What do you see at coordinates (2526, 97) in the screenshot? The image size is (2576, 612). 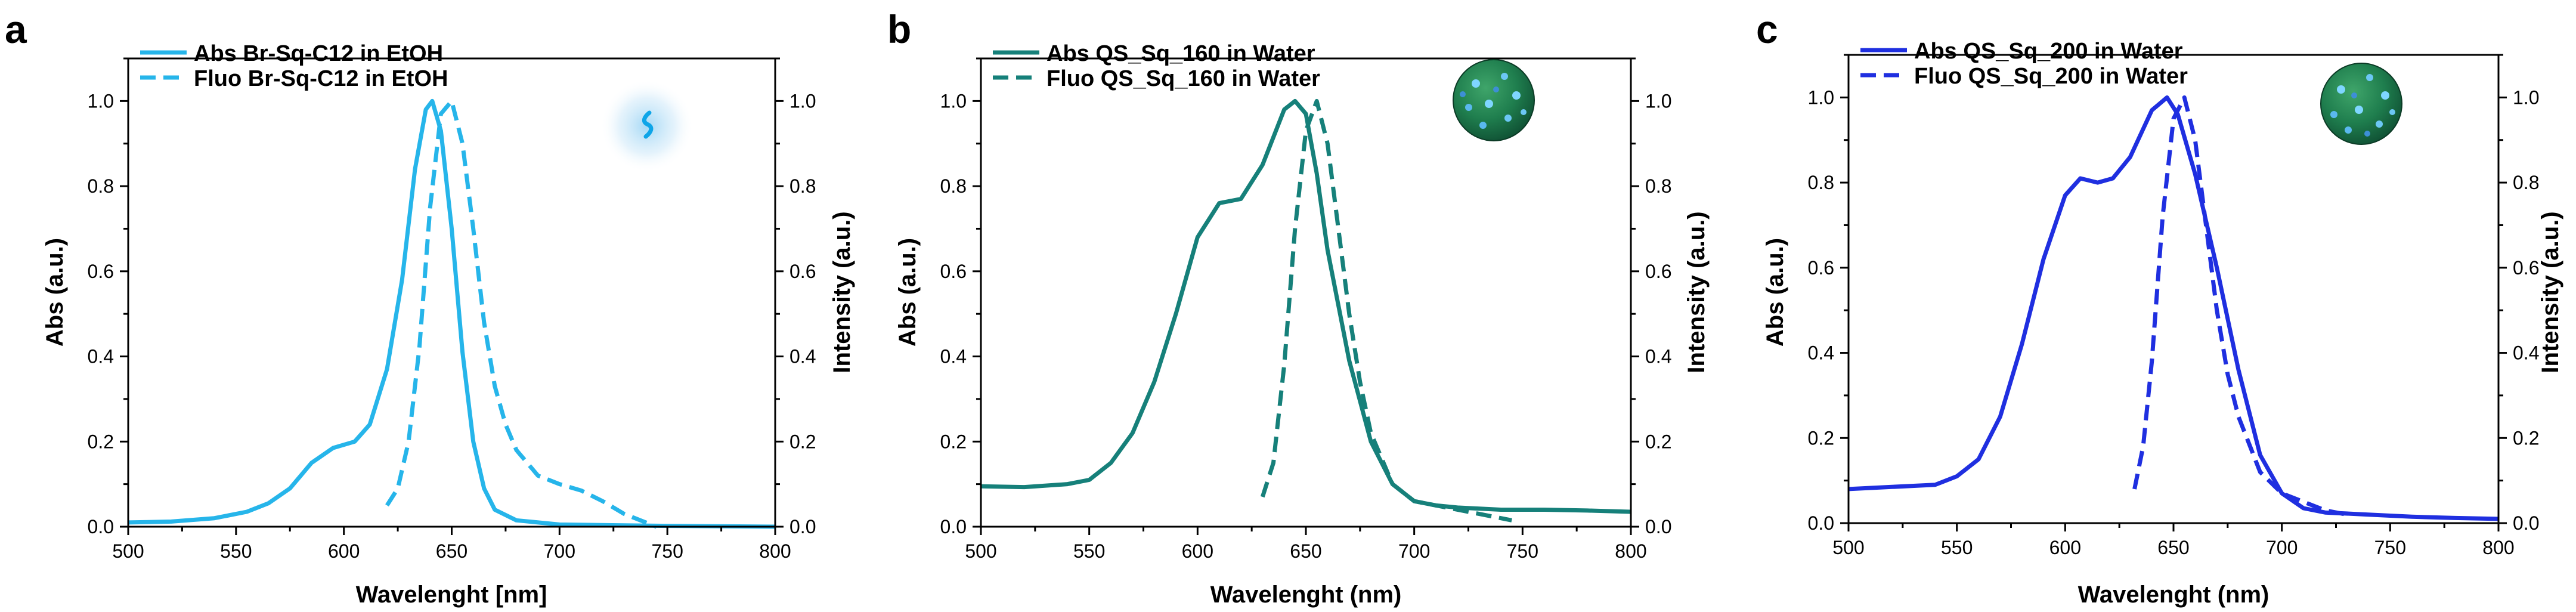 I see `panel-c-y-right-tick-label: 1.0` at bounding box center [2526, 97].